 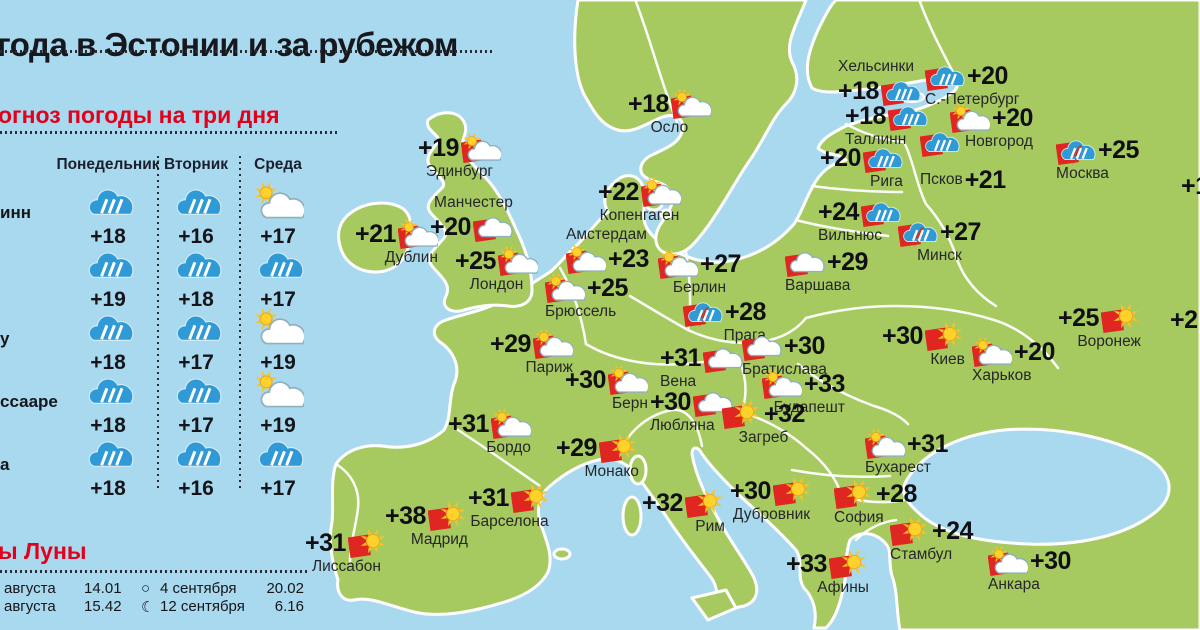 What do you see at coordinates (549, 367) in the screenshot?
I see `city-label: Париж` at bounding box center [549, 367].